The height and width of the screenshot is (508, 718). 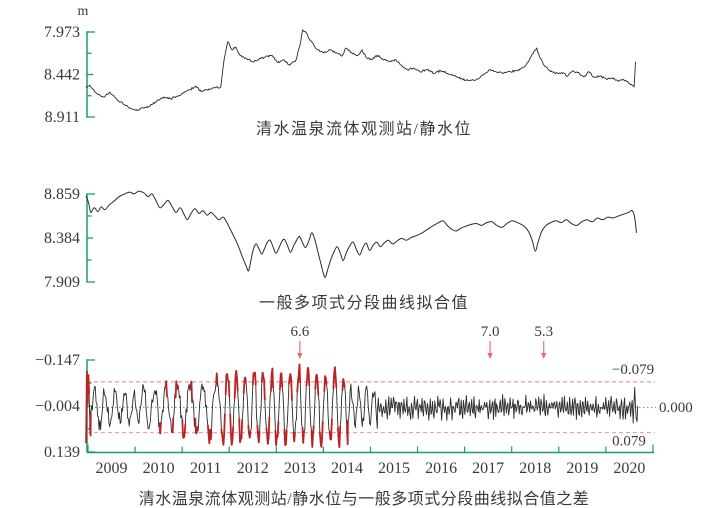 I want to click on x-tick-label: 2012, so click(x=253, y=468).